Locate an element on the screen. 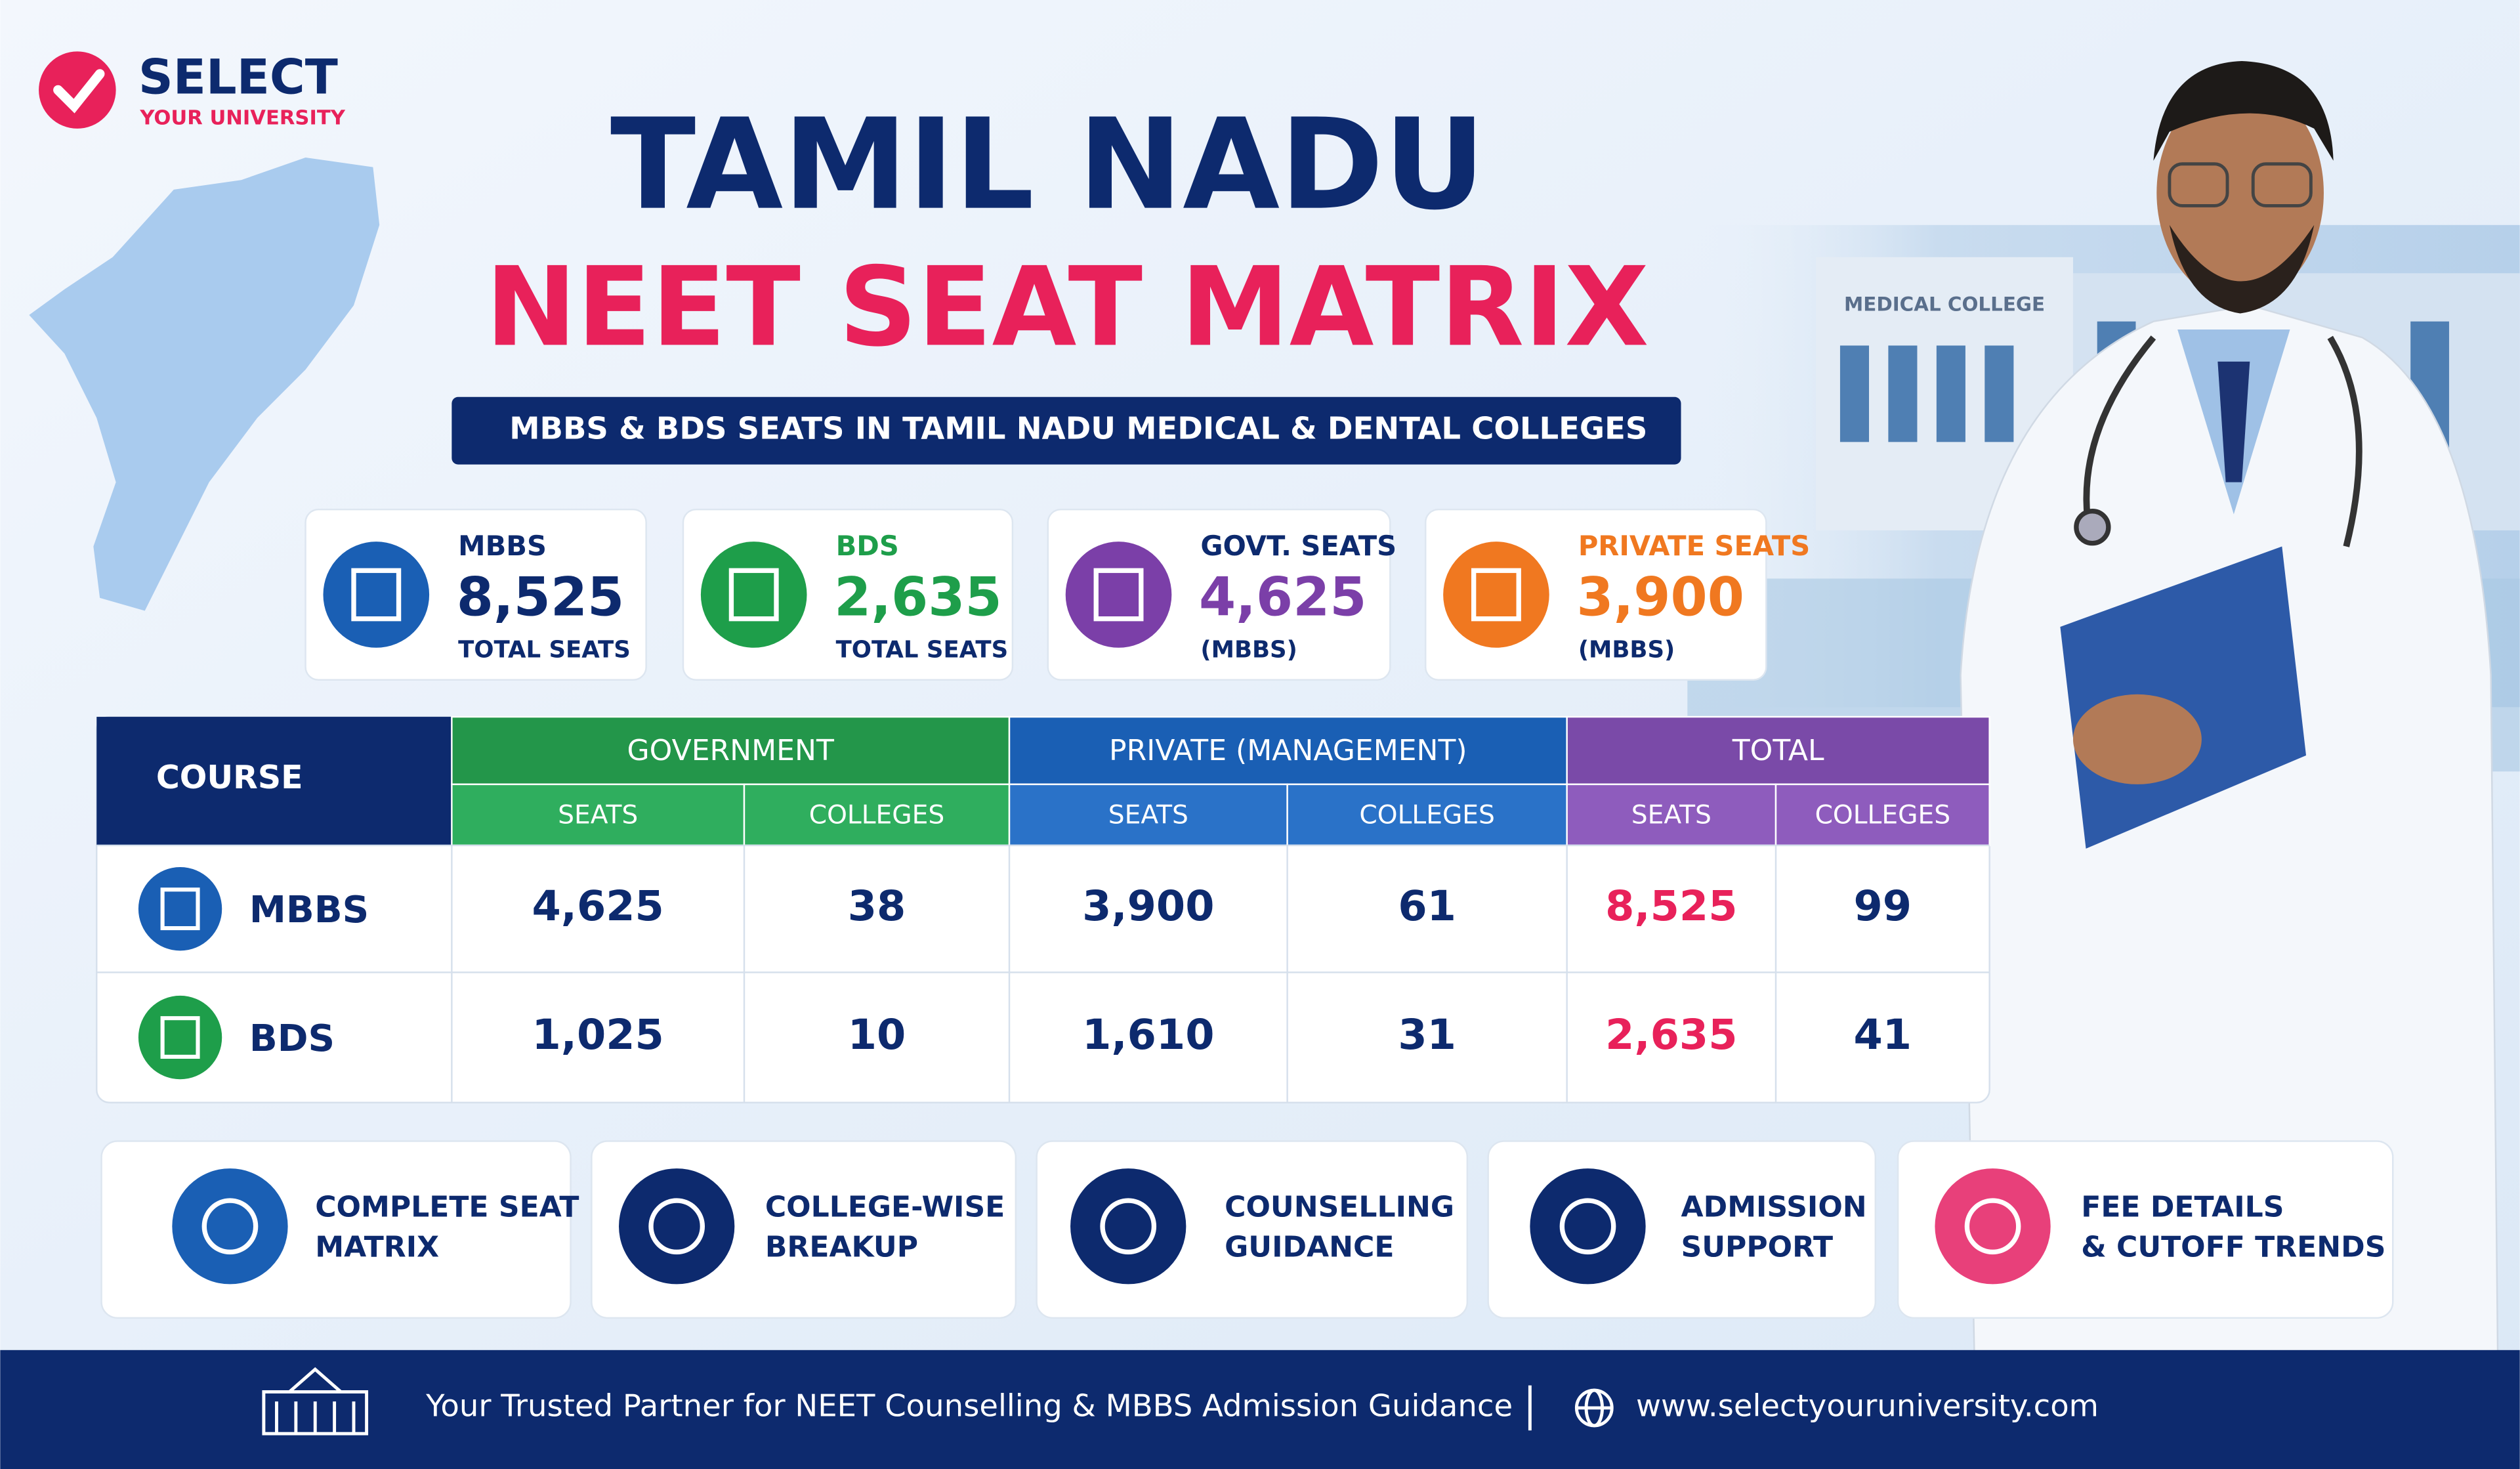 This screenshot has height=1469, width=2520. table-cell: 8,525 is located at coordinates (1671, 906).